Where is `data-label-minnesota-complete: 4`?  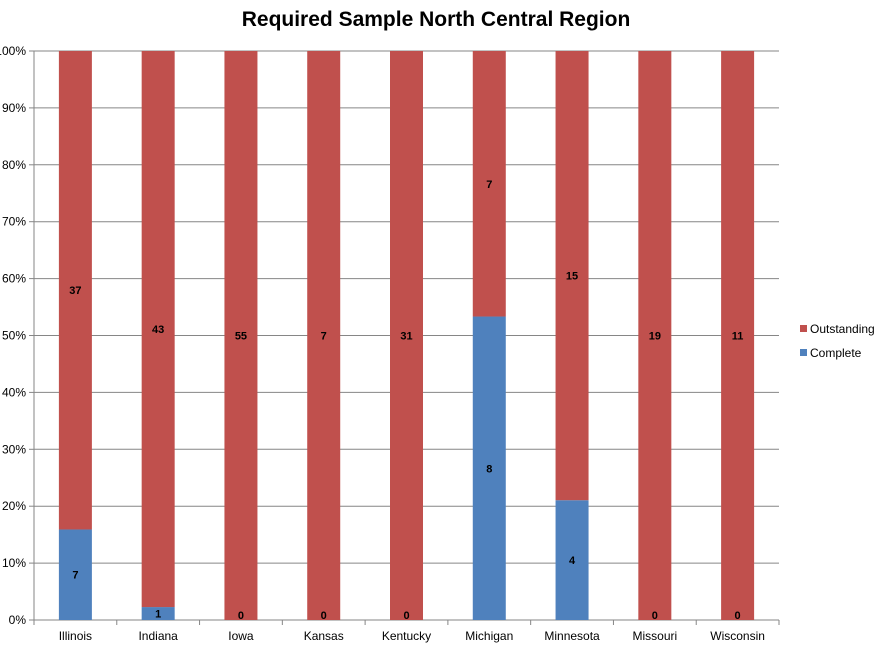
data-label-minnesota-complete: 4 is located at coordinates (572, 561).